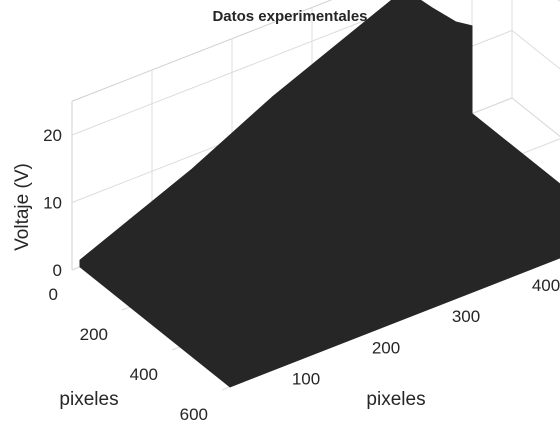 The image size is (560, 425). What do you see at coordinates (88, 399) in the screenshot?
I see `x-axis-label: pixeles` at bounding box center [88, 399].